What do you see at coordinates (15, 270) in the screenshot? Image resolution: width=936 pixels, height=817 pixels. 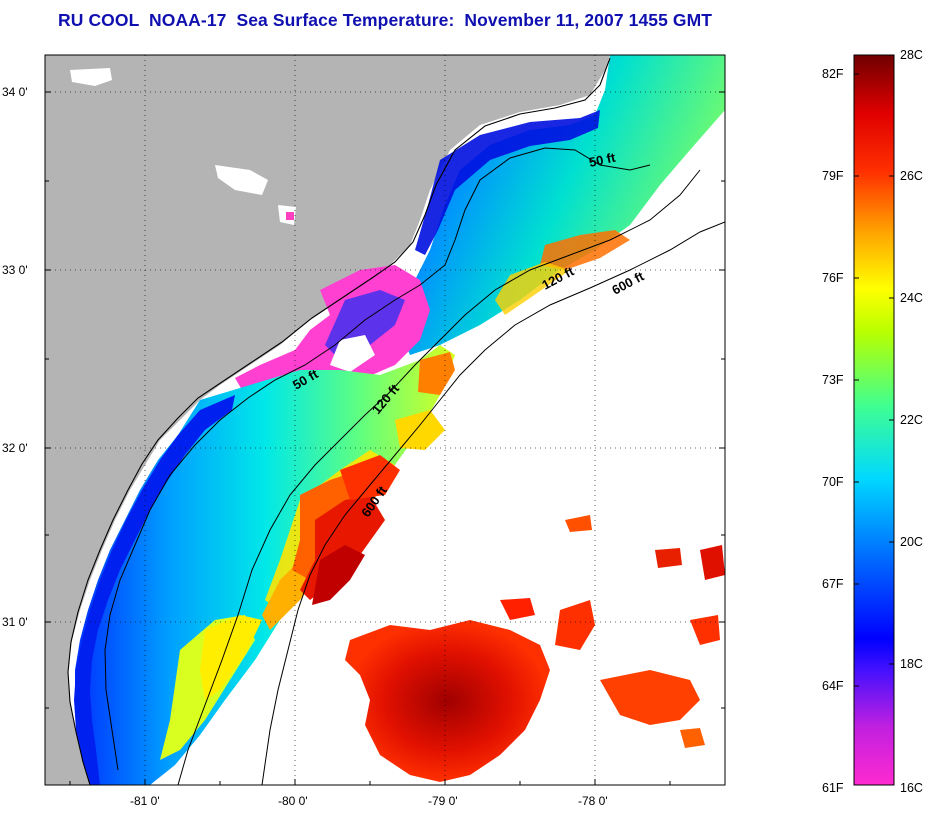 I see `lat-label-33: 33 0'` at bounding box center [15, 270].